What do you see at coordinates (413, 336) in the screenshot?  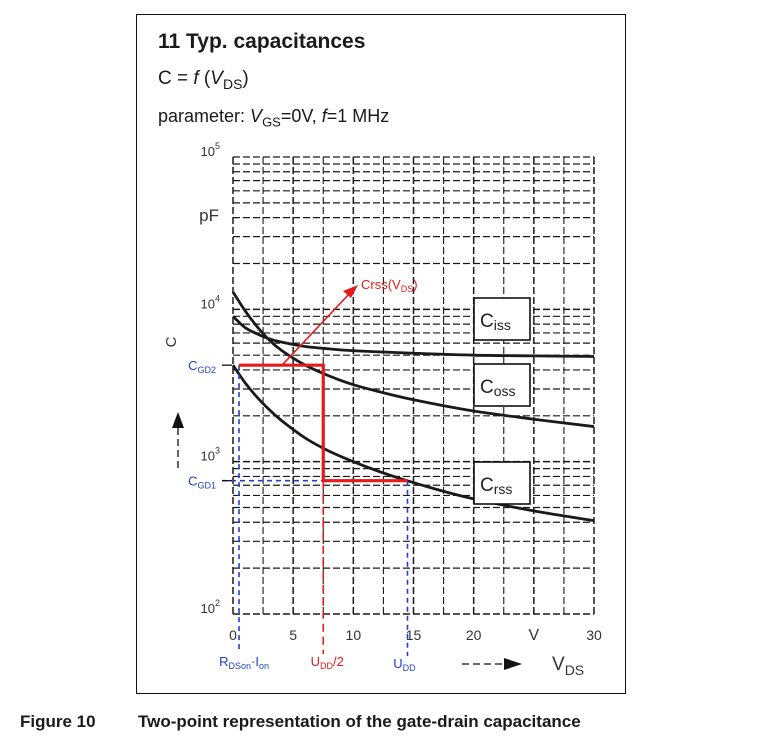 I see `ciss-curve` at bounding box center [413, 336].